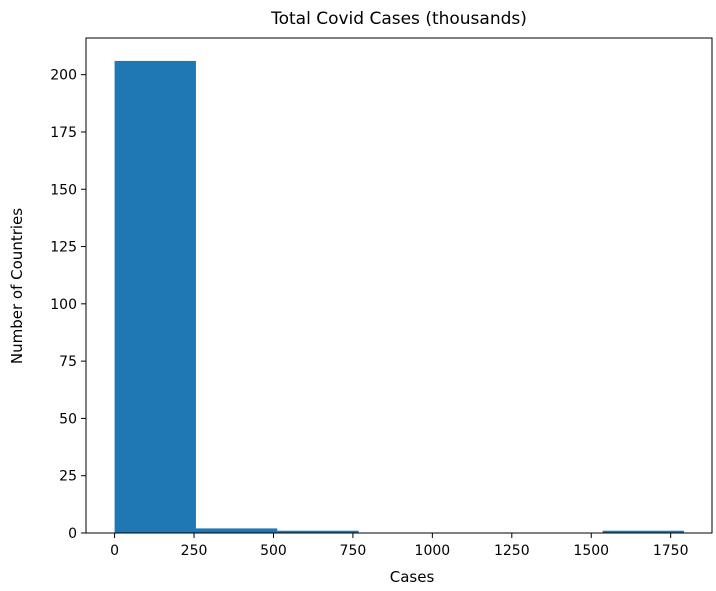 This screenshot has height=591, width=716. Describe the element at coordinates (17, 286) in the screenshot. I see `y-axis-label: Number of Countries` at that location.